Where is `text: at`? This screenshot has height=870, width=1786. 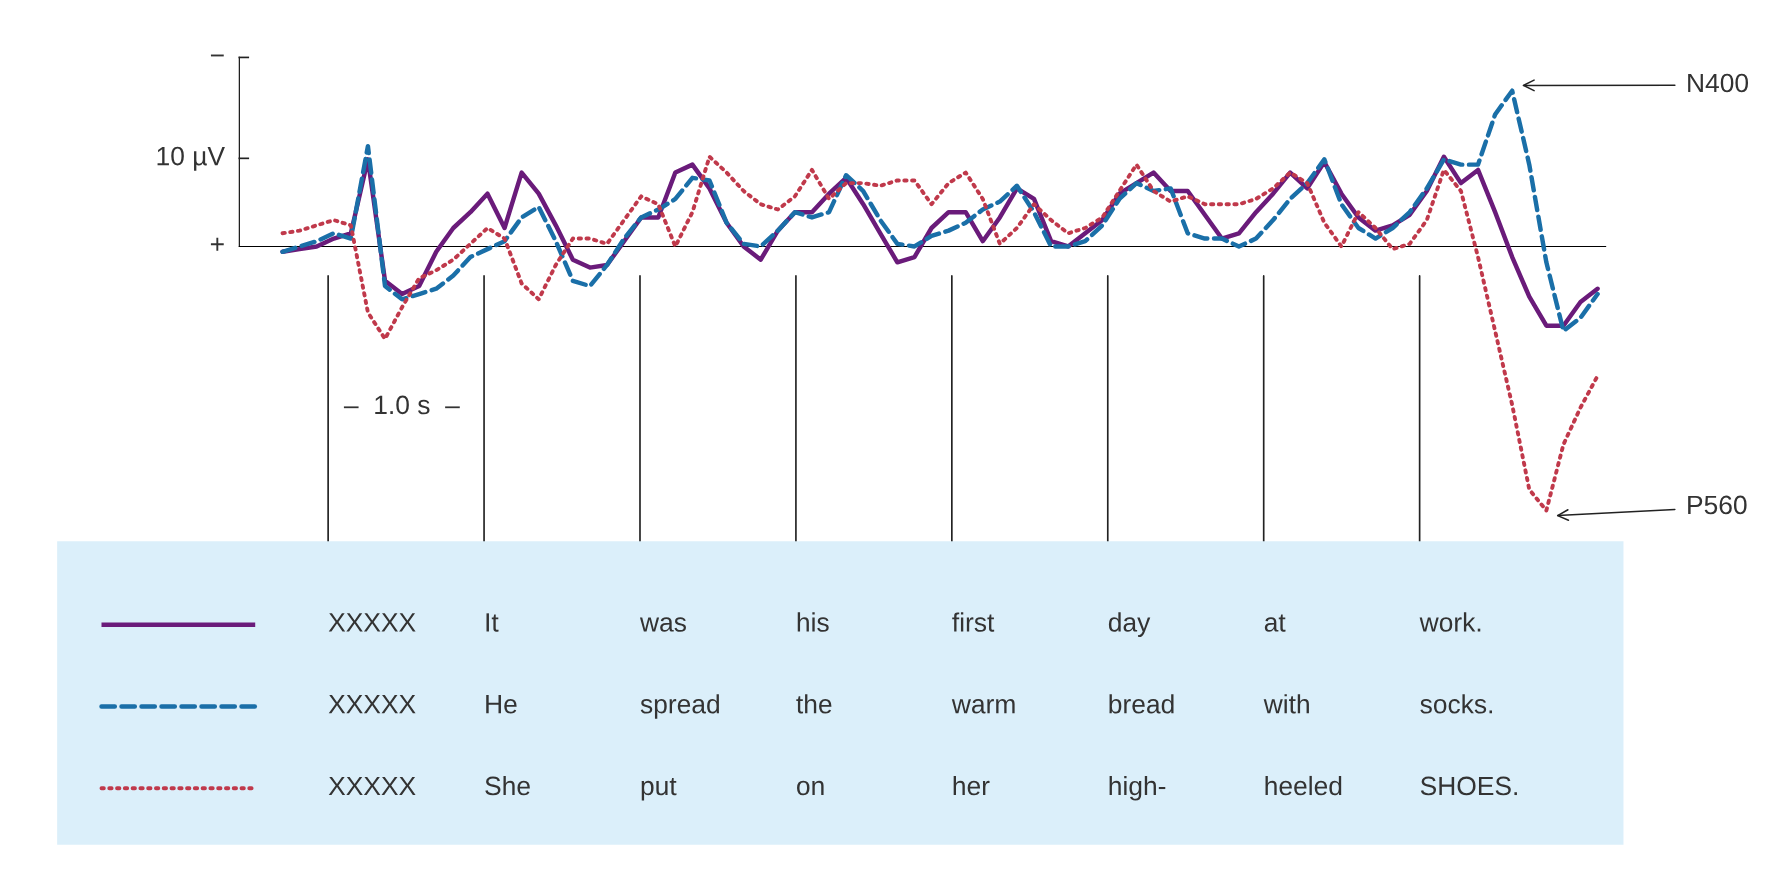
text: at is located at coordinates (1275, 623).